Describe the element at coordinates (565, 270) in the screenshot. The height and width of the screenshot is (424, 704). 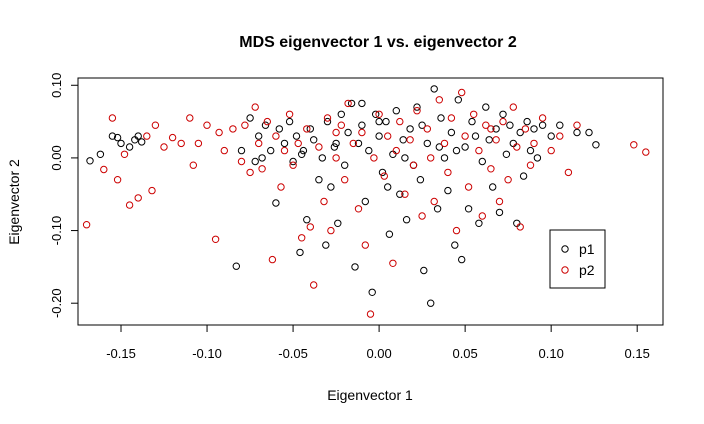
I see `legend-marker-p2` at that location.